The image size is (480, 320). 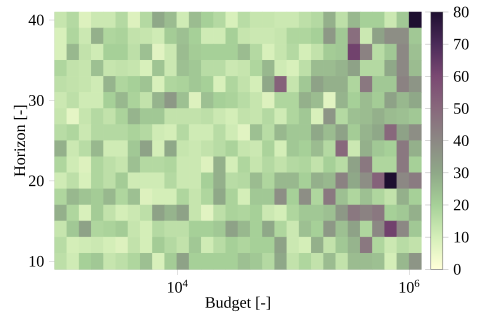 I want to click on color-bar-label: 30, so click(x=461, y=172).